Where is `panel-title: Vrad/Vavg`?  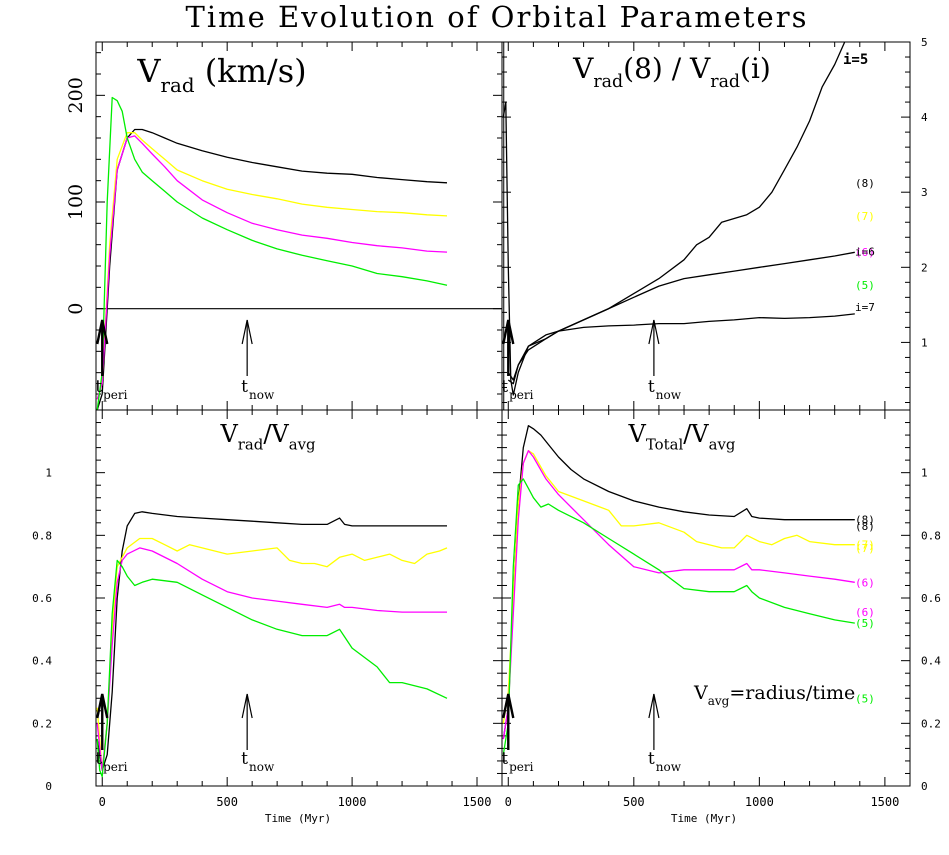 panel-title: Vrad/Vavg is located at coordinates (267, 437).